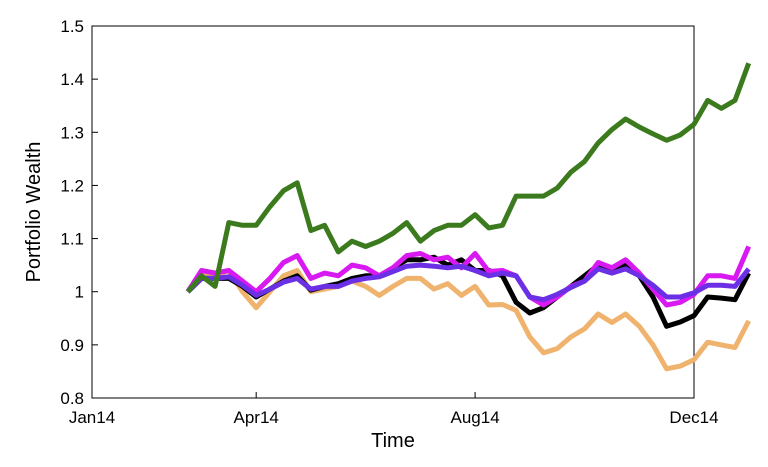 Image resolution: width=768 pixels, height=467 pixels. Describe the element at coordinates (72, 26) in the screenshot. I see `y-tick-label: 1.5` at that location.